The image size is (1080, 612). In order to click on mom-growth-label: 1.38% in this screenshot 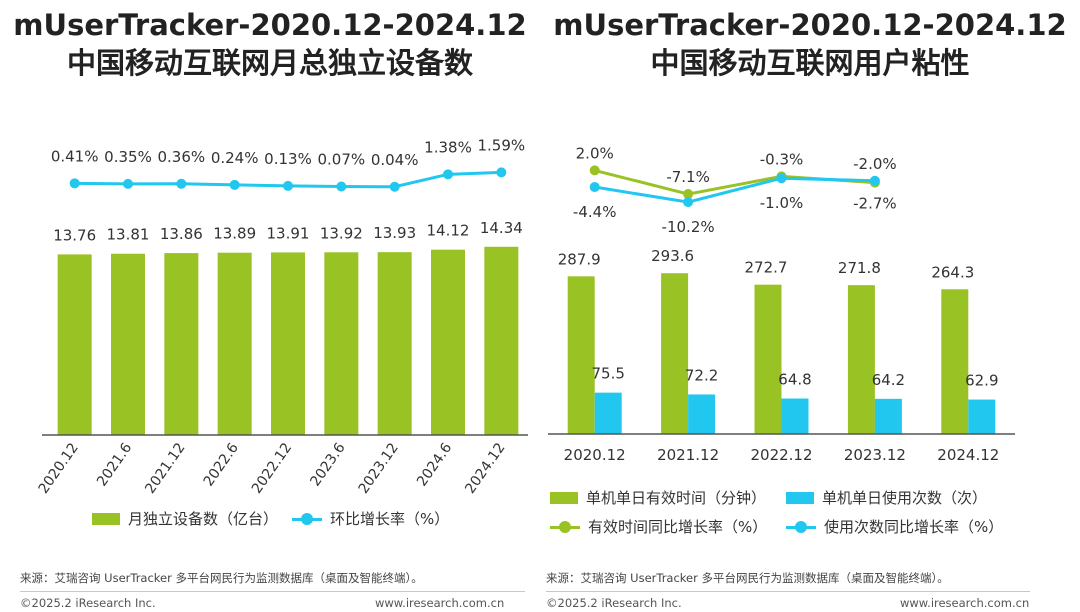, I will do `click(448, 147)`.